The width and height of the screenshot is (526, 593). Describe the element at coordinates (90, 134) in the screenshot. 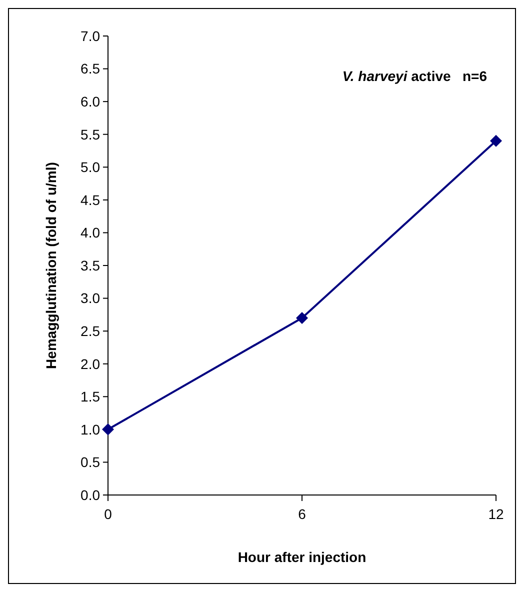

I see `y-tick-label: 5.5` at that location.